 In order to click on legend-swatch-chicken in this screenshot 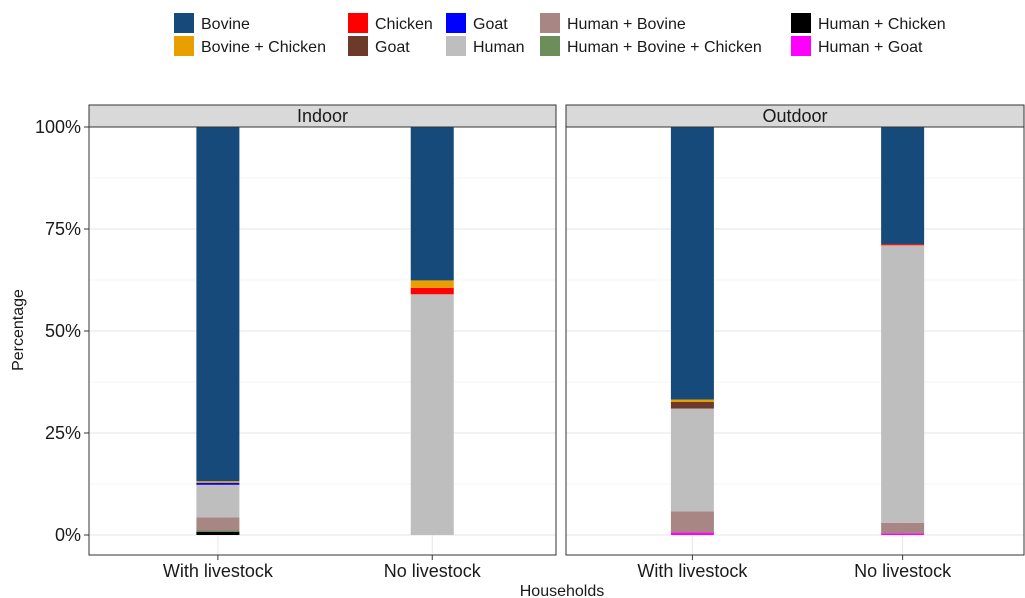, I will do `click(358, 23)`.